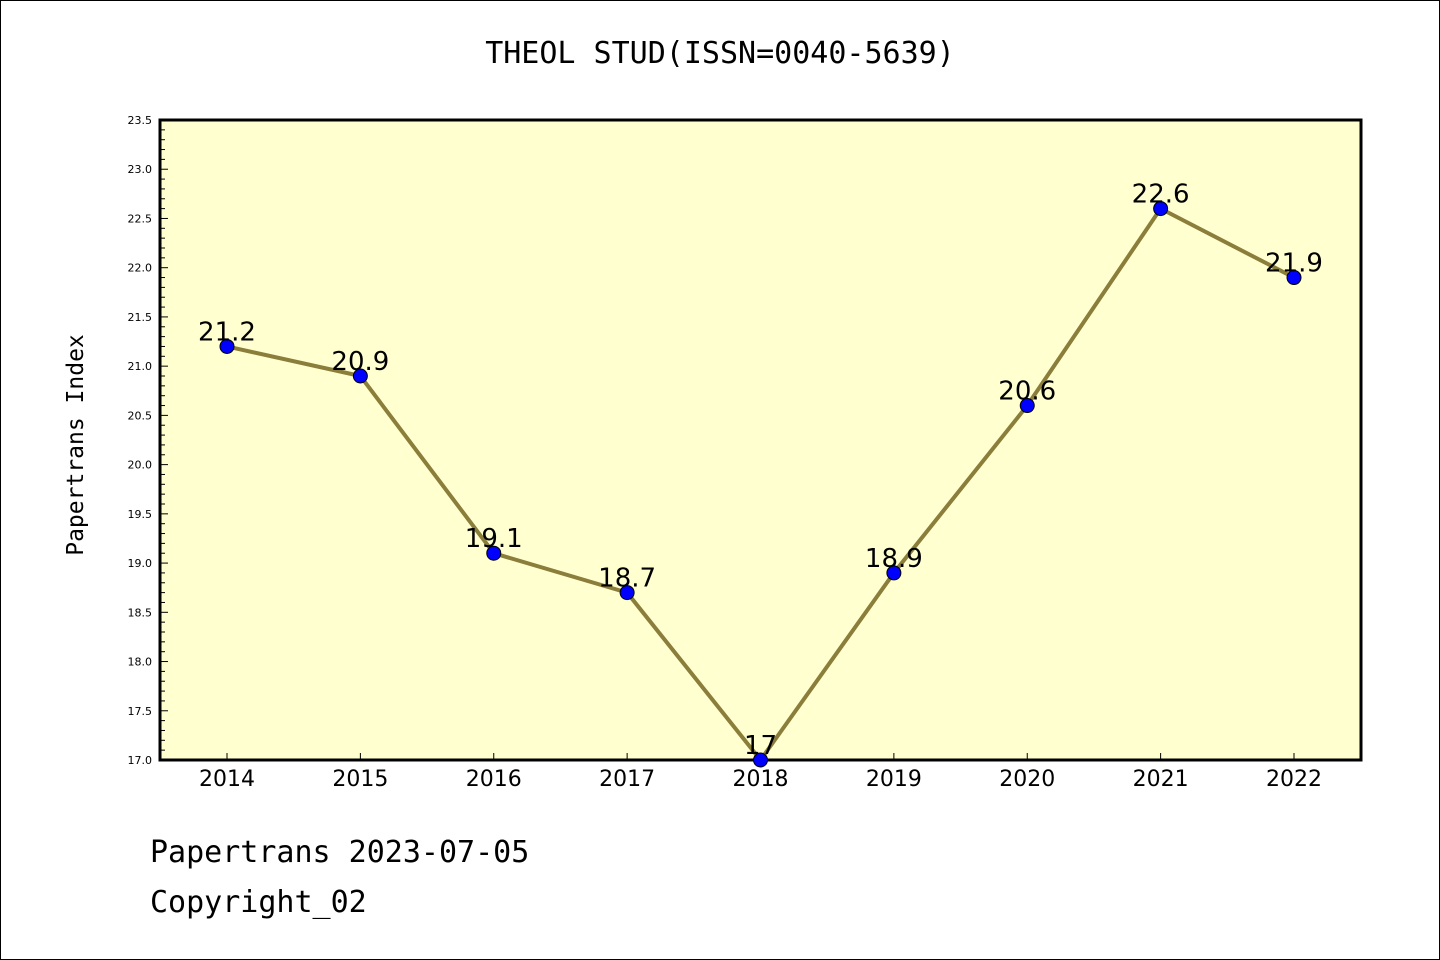  Describe the element at coordinates (1161, 779) in the screenshot. I see `x-tick-label: 2021` at that location.